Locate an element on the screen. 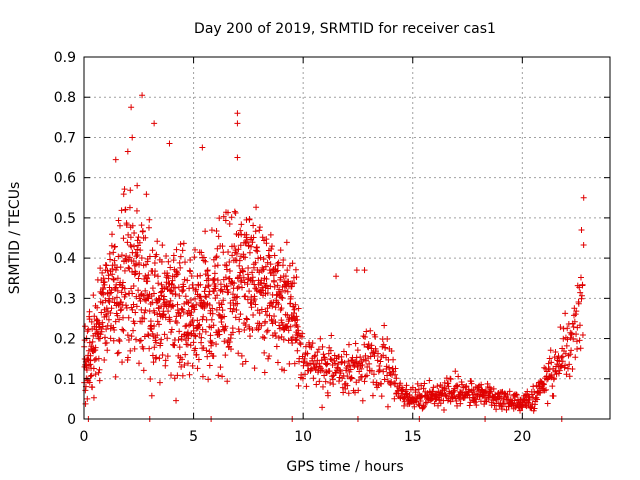 Image resolution: width=640 pixels, height=480 pixels. y-tick-label: 0 is located at coordinates (71, 420).